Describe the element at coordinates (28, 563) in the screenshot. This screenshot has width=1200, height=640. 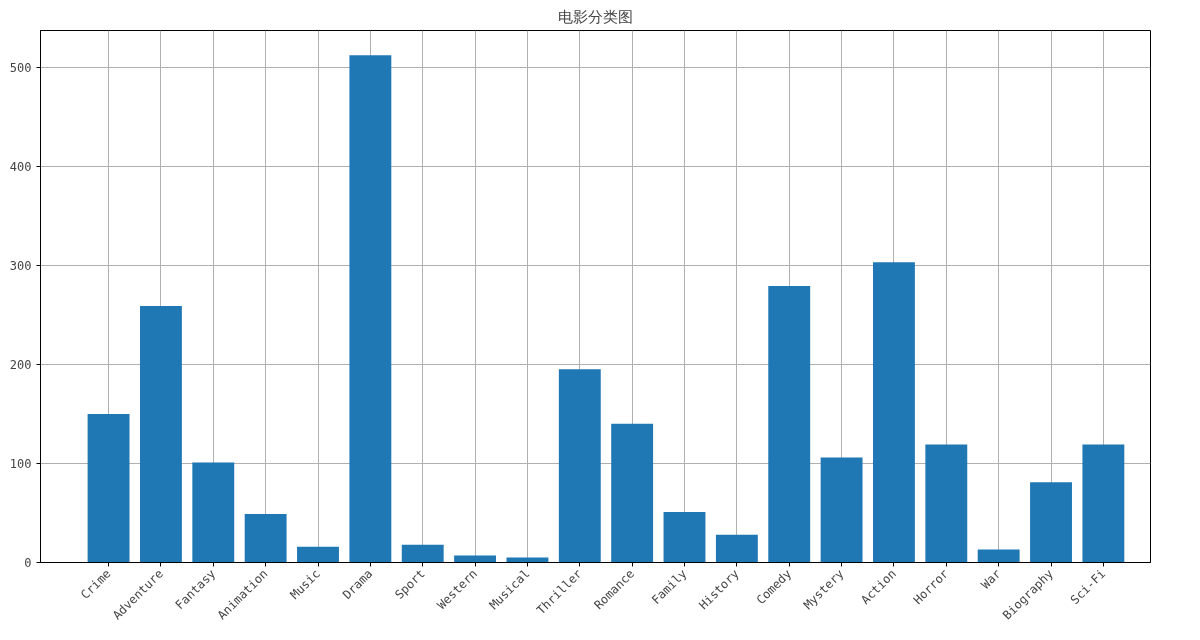
I see `y-tick-label: 0` at that location.